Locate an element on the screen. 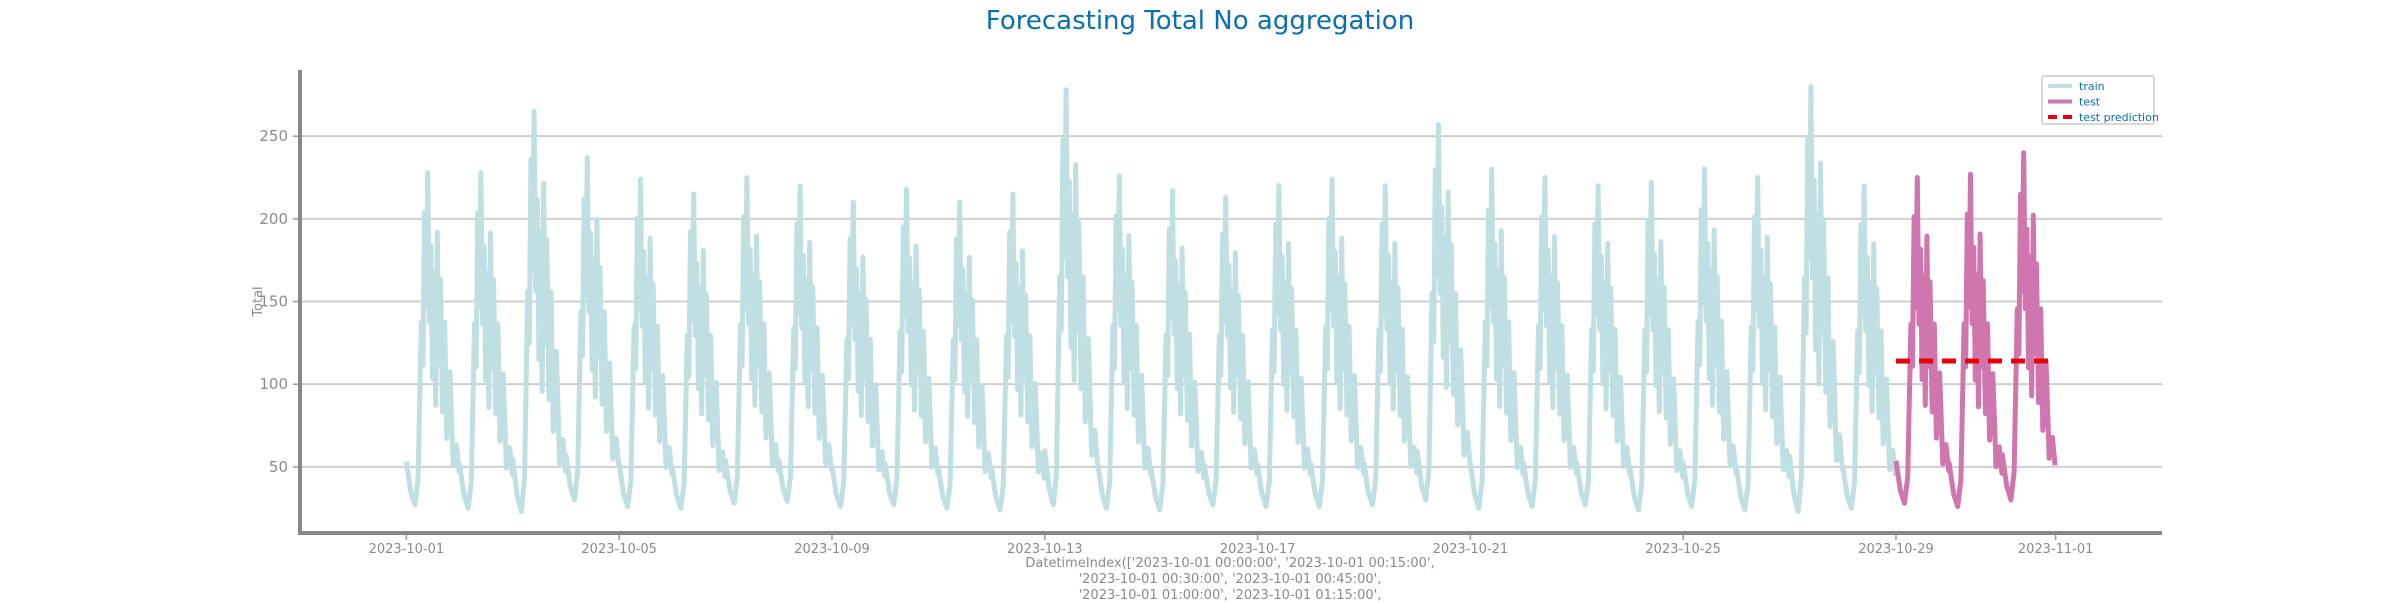 The image size is (2400, 603). x-tick-label: 2023-10-29 is located at coordinates (1896, 549).